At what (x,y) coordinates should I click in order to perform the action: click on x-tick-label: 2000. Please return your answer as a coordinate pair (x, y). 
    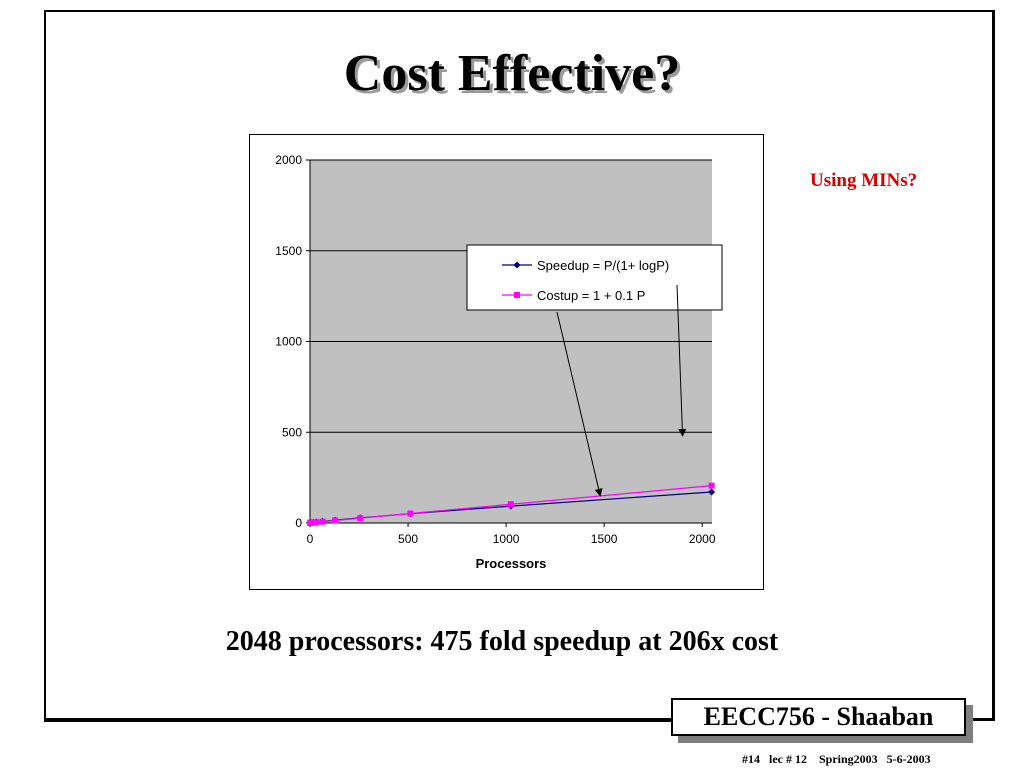
    Looking at the image, I should click on (702, 539).